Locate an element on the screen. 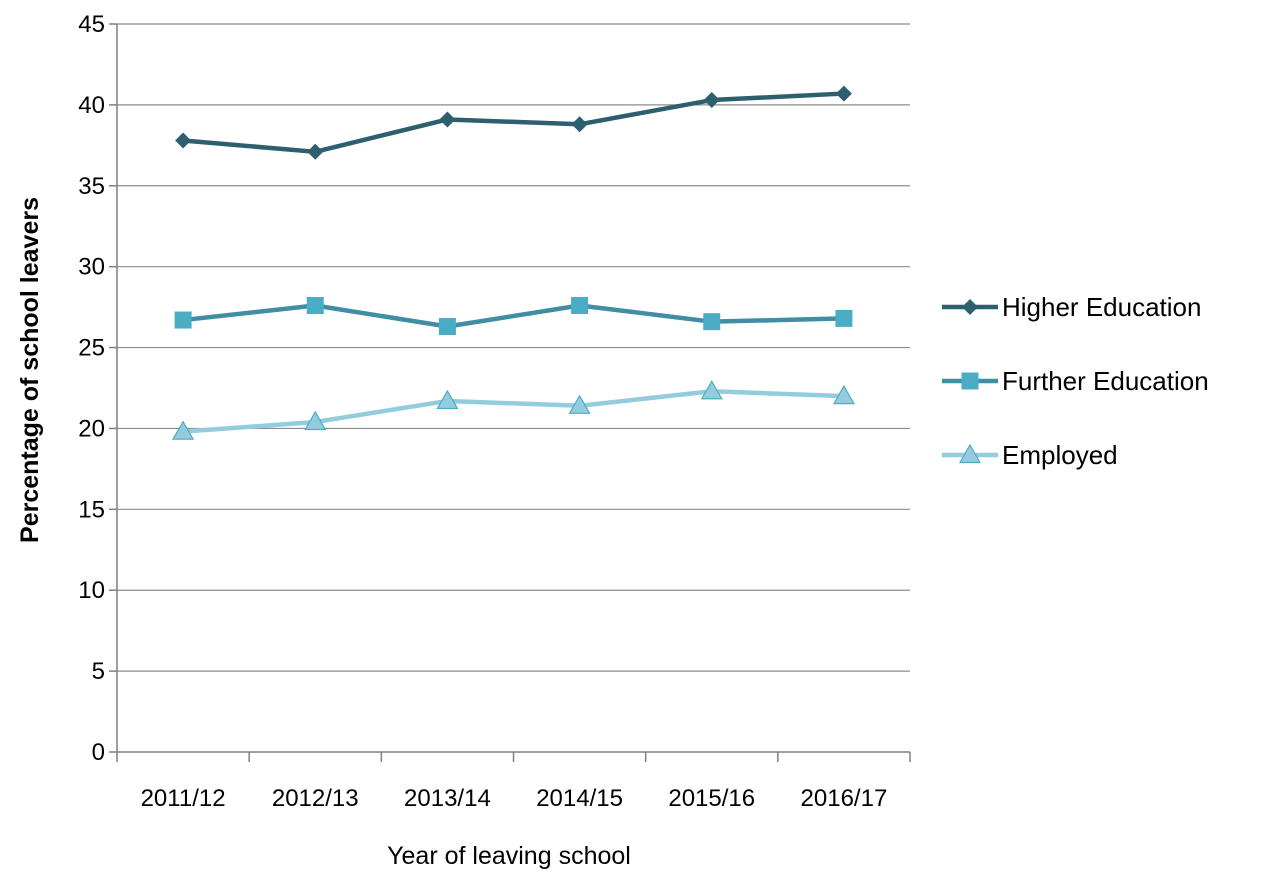 The image size is (1268, 872). y-tick-label: 0 is located at coordinates (98, 752).